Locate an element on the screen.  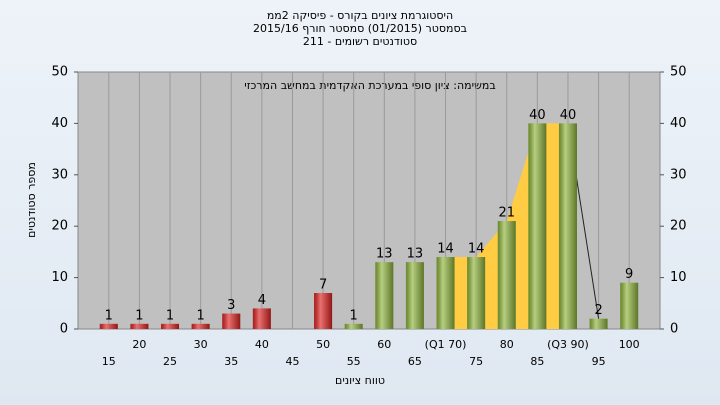
x-tick-label: 35 is located at coordinates (231, 361).